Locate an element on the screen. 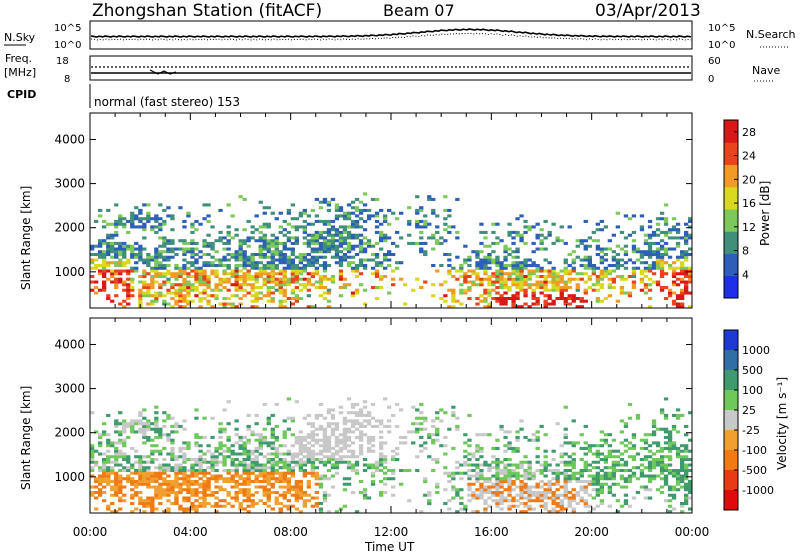 This screenshot has width=800, height=554. nave-dip is located at coordinates (163, 72).